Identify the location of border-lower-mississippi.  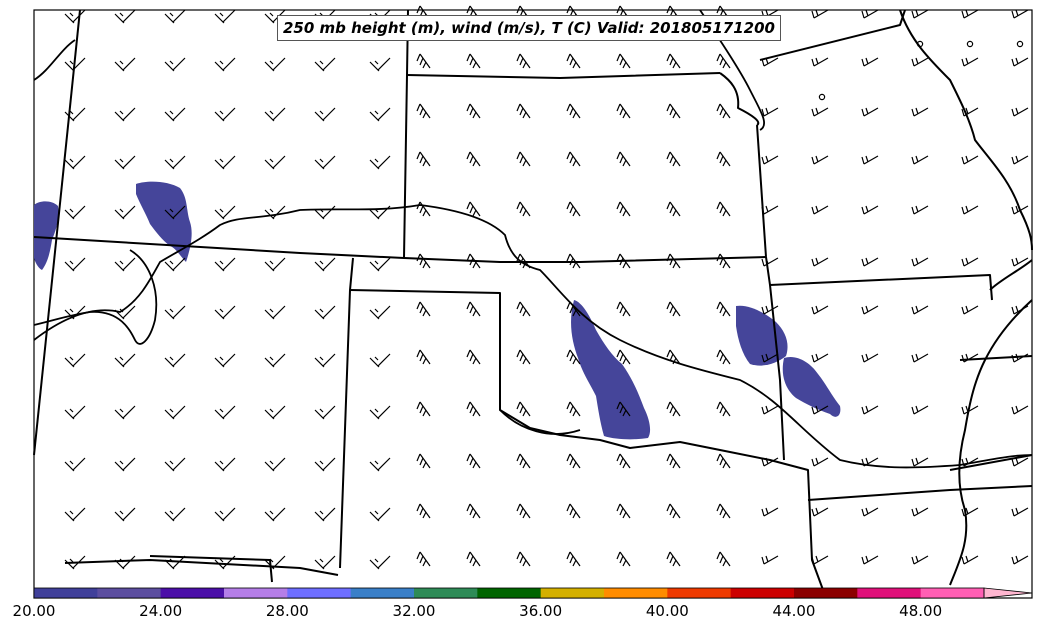
(991, 442).